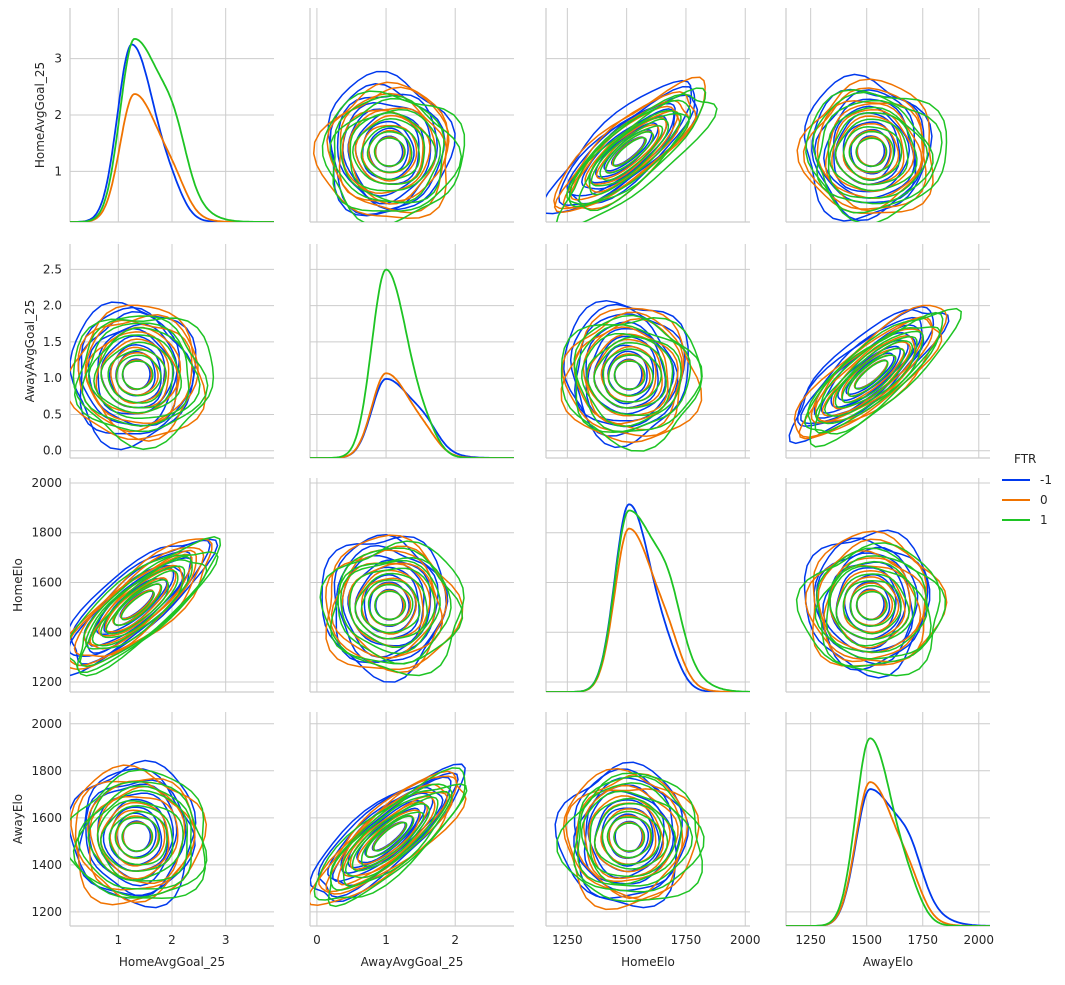  Describe the element at coordinates (922, 940) in the screenshot. I see `x-tick-label: 1750` at that location.